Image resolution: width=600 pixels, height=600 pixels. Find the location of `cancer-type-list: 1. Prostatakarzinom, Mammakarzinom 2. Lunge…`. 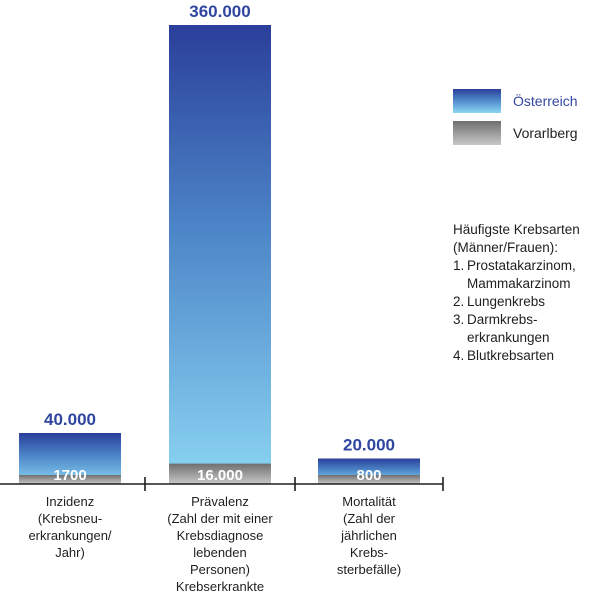

cancer-type-list: 1. Prostatakarzinom, Mammakarzinom 2. Lunge… is located at coordinates (525, 311).